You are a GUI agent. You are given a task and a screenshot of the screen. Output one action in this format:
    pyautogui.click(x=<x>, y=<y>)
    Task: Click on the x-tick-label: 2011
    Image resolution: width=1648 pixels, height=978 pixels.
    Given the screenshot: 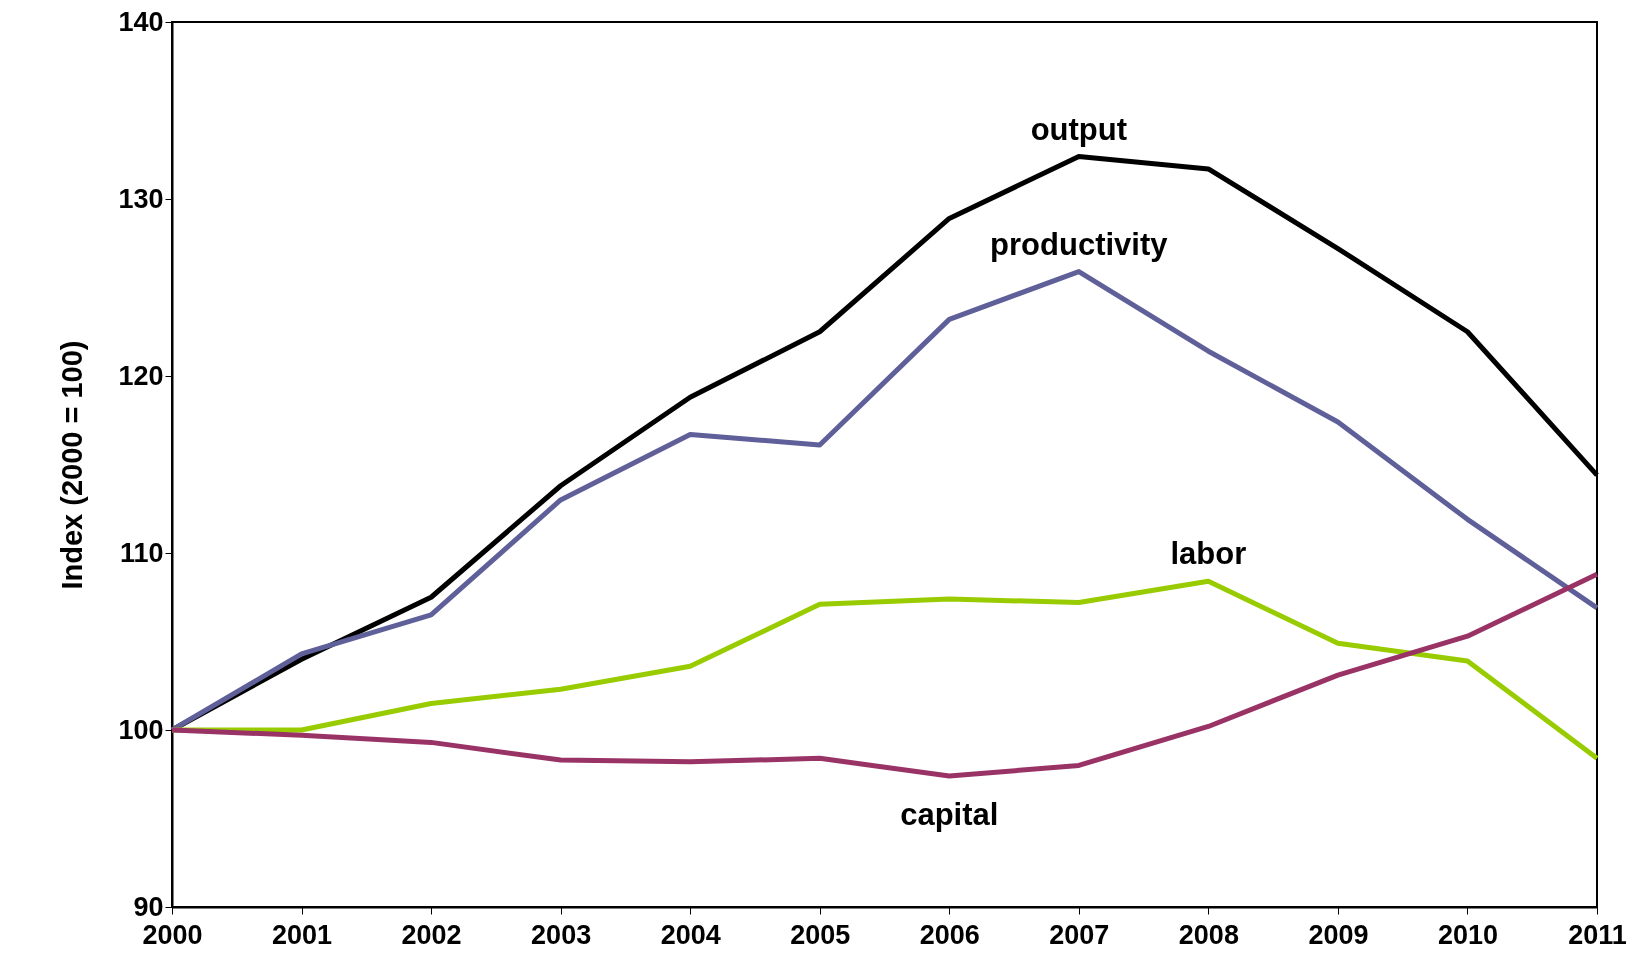 What is the action you would take?
    pyautogui.click(x=1597, y=934)
    